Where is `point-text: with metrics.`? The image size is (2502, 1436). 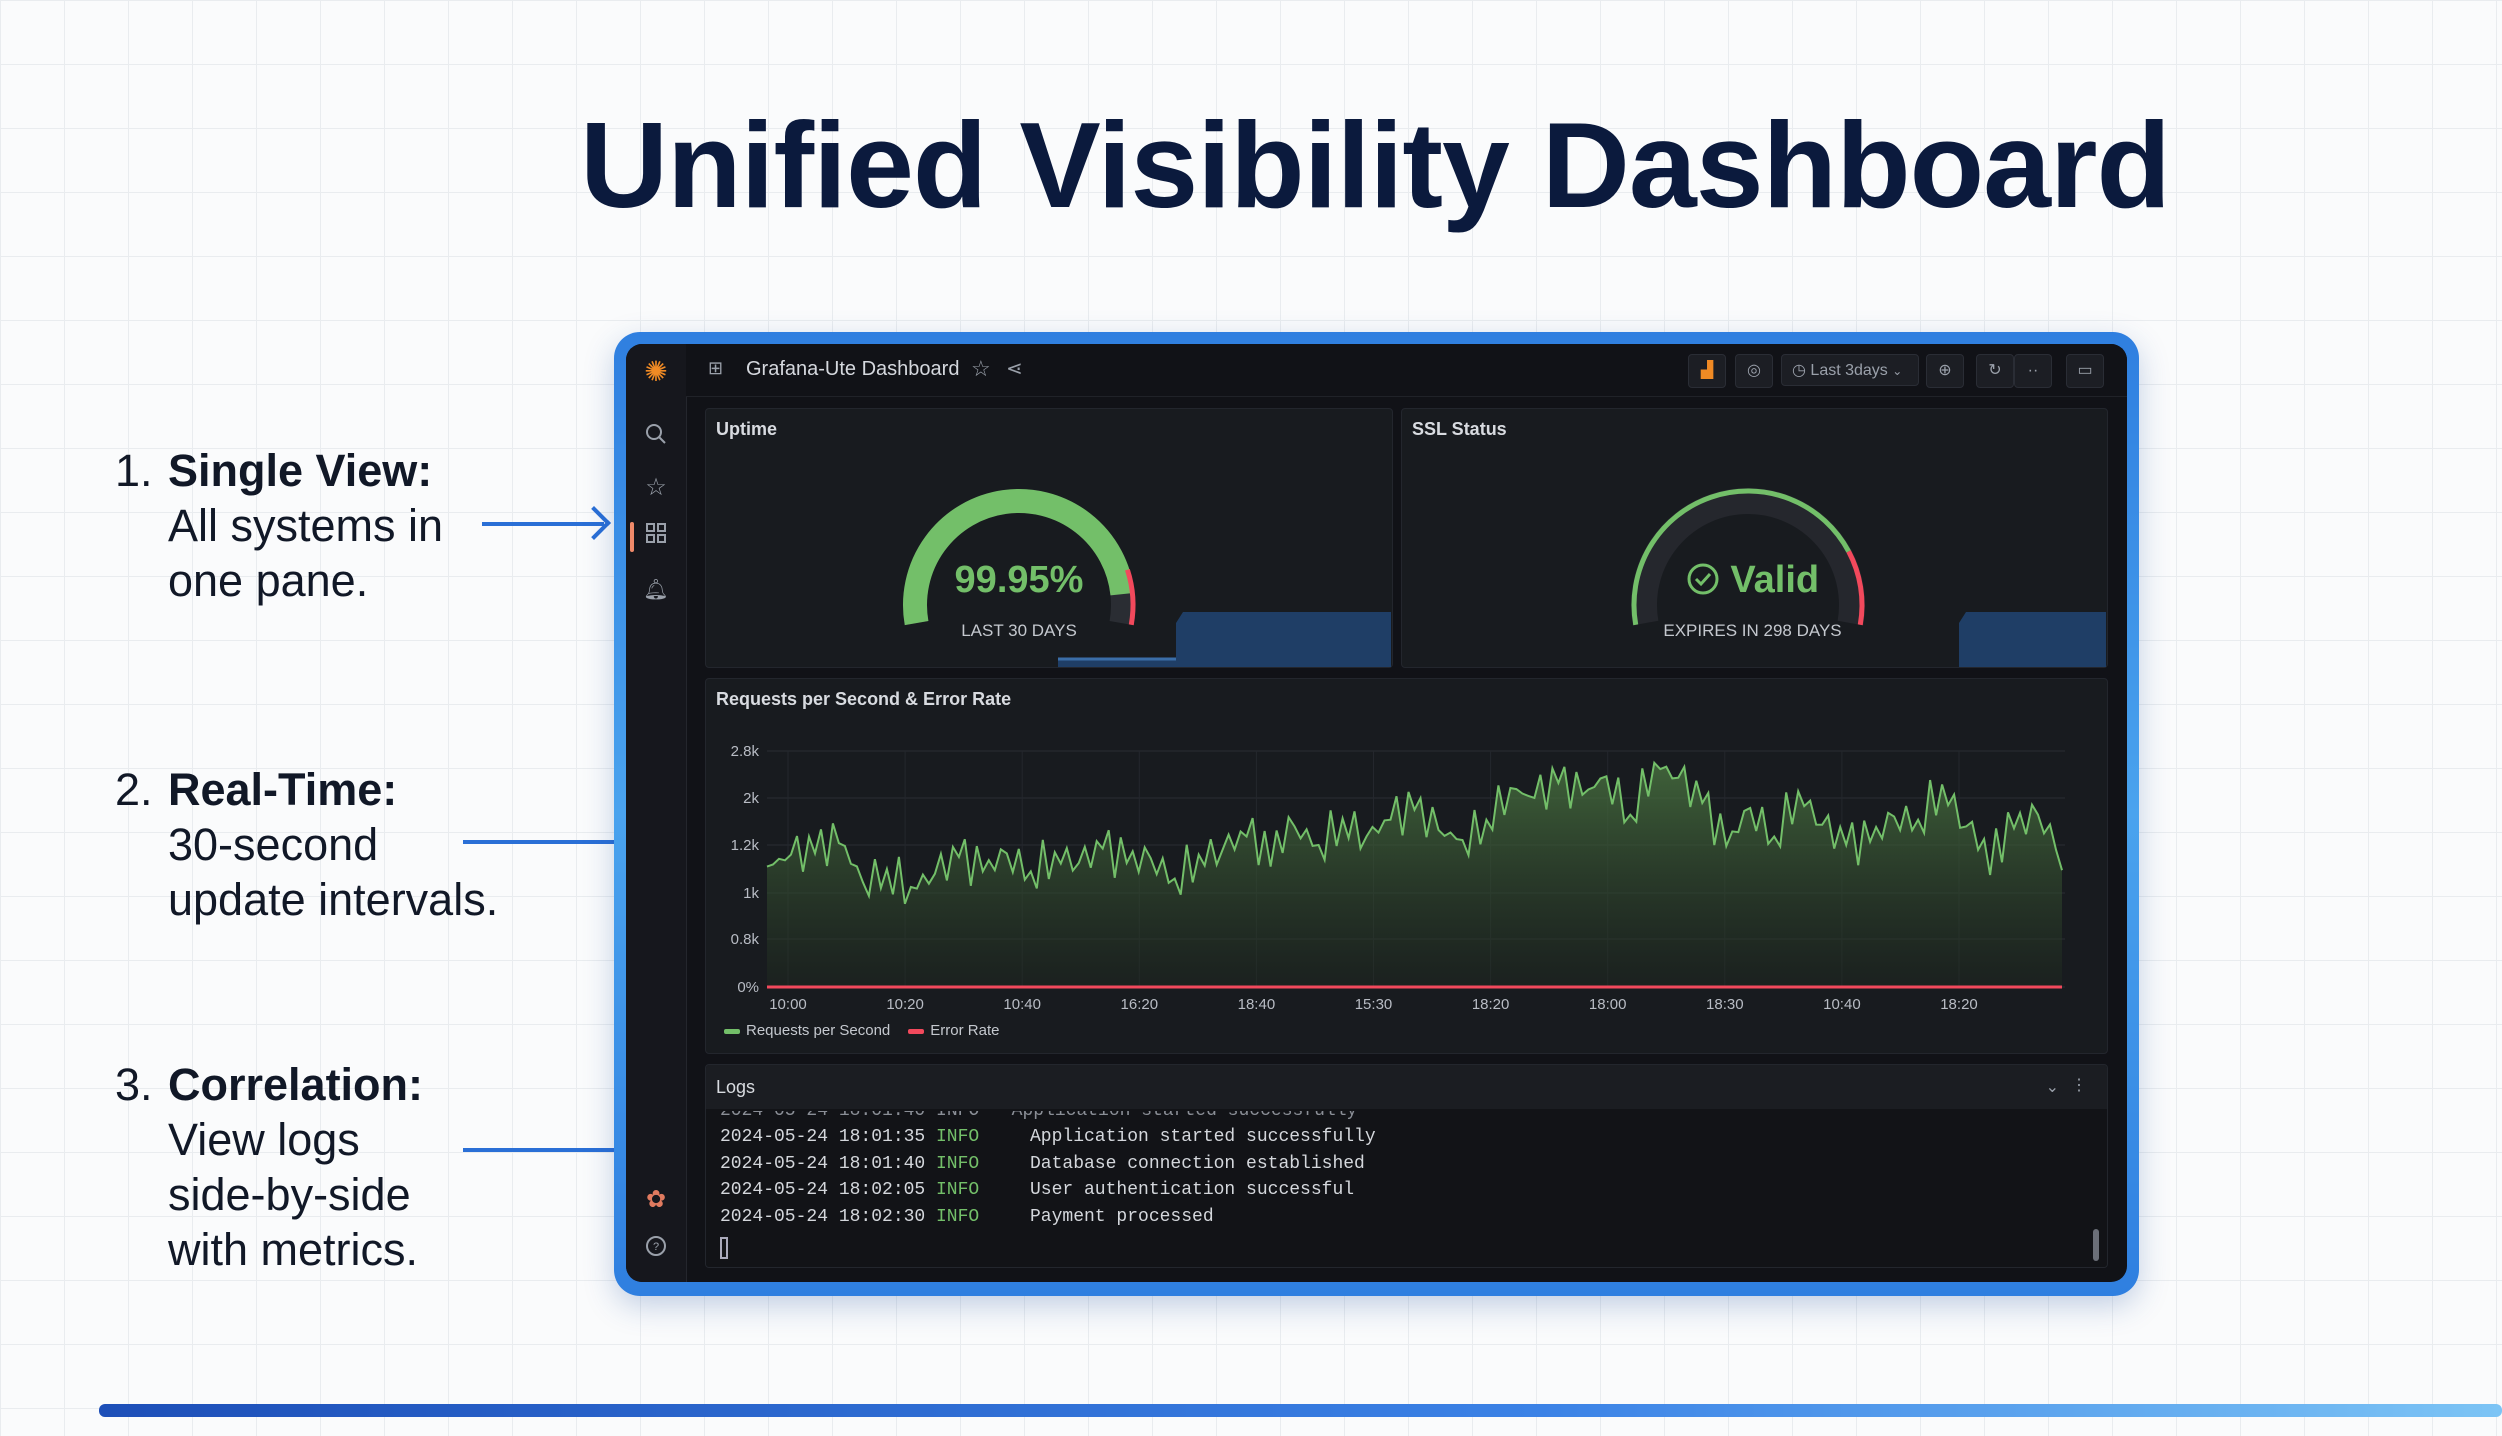
point-text: with metrics. is located at coordinates (293, 1249).